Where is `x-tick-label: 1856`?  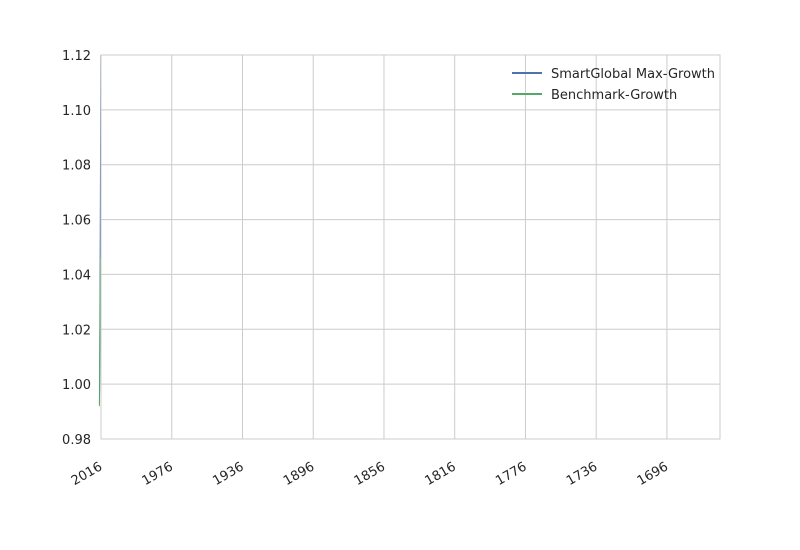 x-tick-label: 1856 is located at coordinates (370, 474).